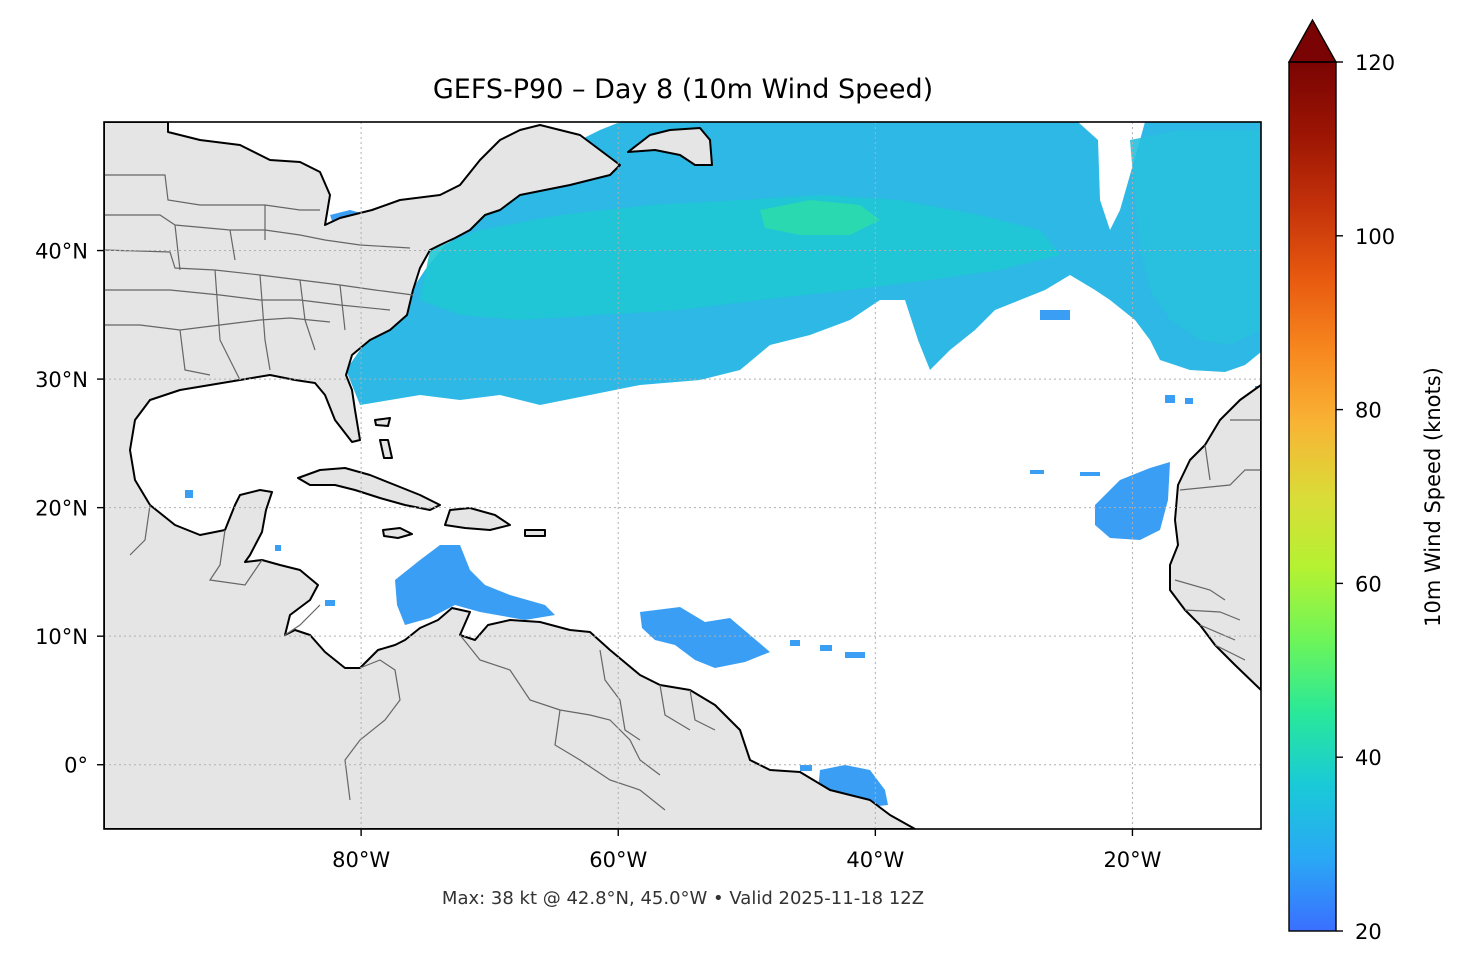 The width and height of the screenshot is (1466, 969). Describe the element at coordinates (535, 533) in the screenshot. I see `land-puerto-rico` at that location.